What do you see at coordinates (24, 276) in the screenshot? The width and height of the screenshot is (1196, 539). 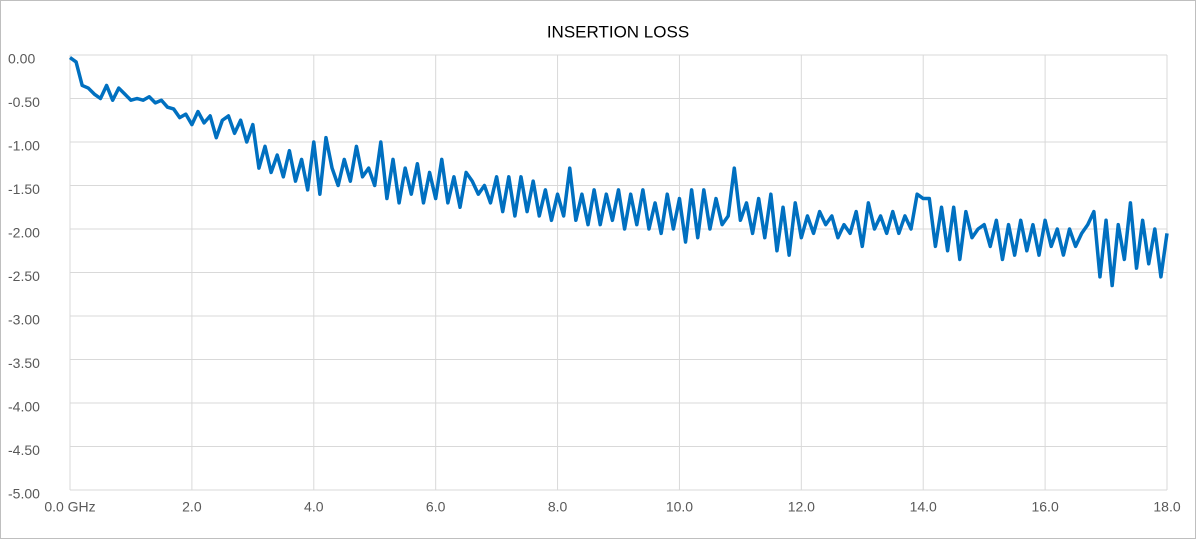 I see `y-tick-label: -2.50` at bounding box center [24, 276].